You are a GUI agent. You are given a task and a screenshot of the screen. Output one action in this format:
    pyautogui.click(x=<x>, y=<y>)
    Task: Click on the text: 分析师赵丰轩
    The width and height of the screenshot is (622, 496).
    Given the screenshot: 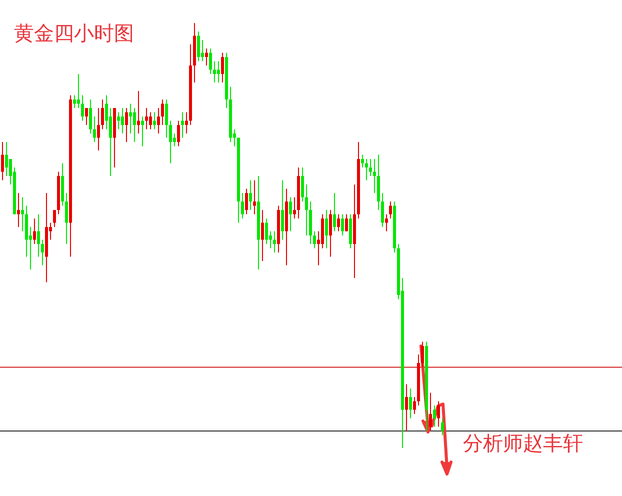 What is the action you would take?
    pyautogui.click(x=523, y=443)
    